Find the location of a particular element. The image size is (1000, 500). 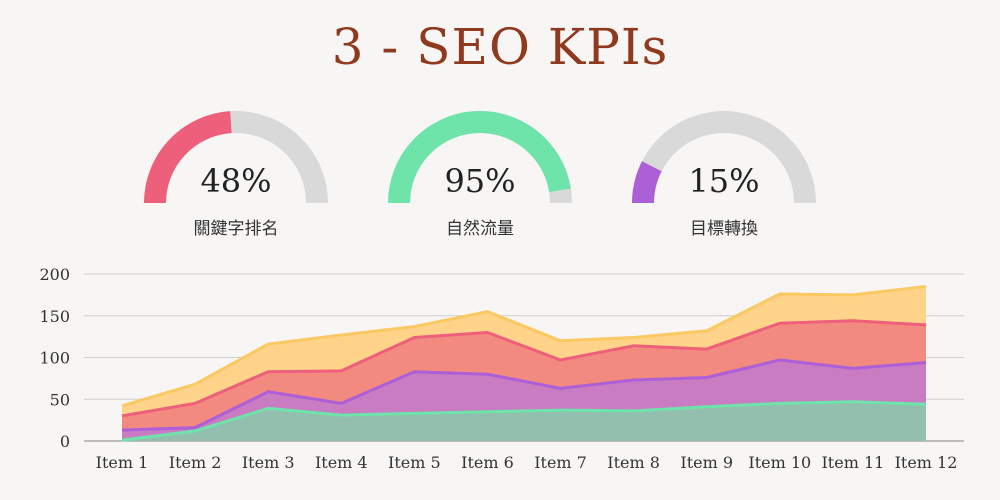

x-tick-label: Item 3 is located at coordinates (268, 462).